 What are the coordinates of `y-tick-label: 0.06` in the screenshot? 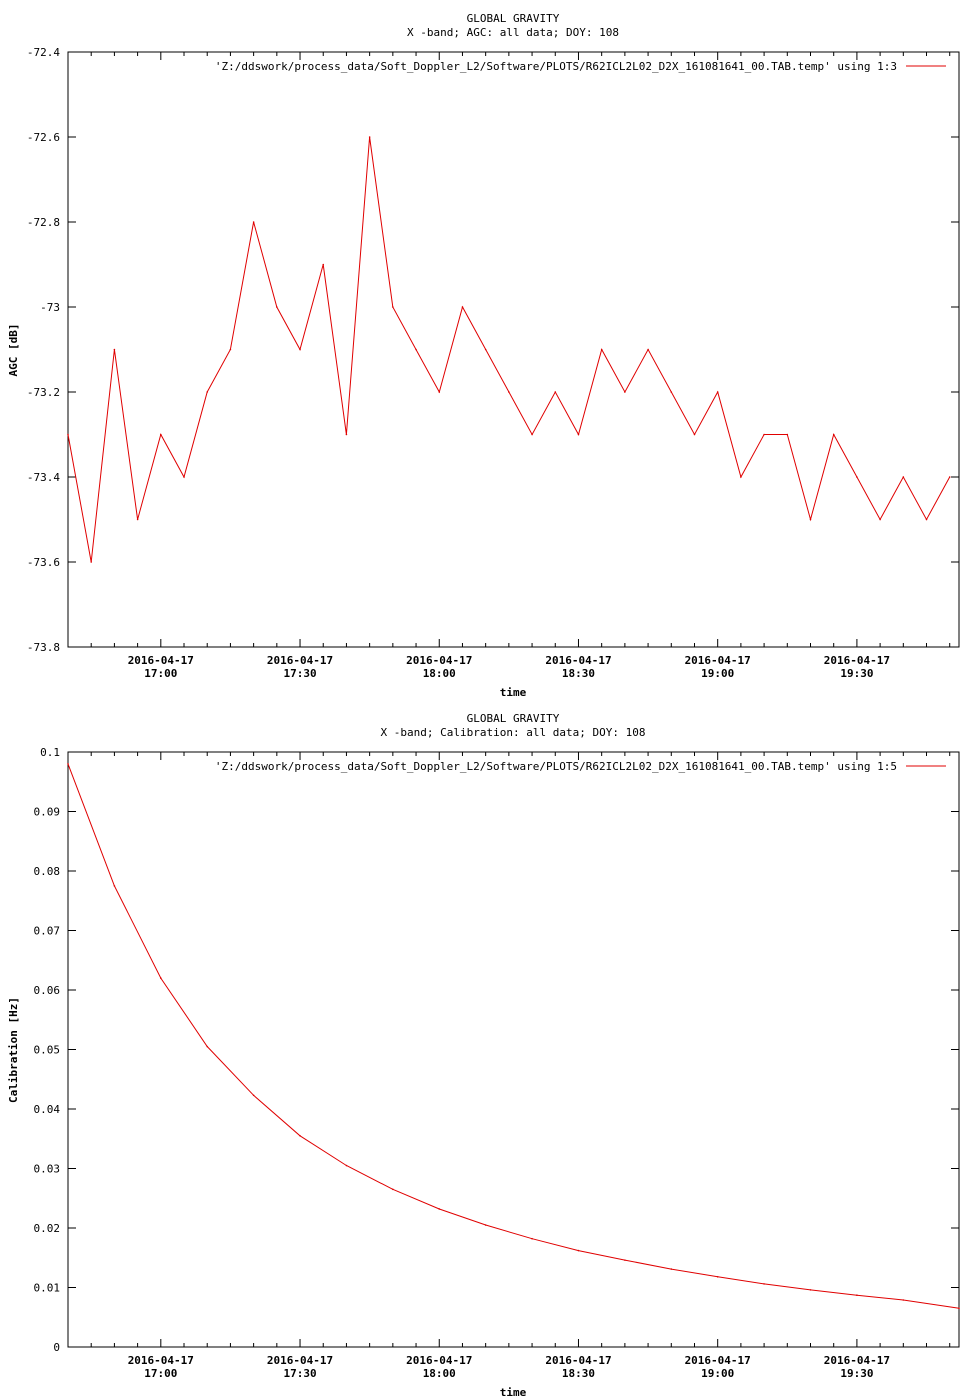 It's located at (47, 990).